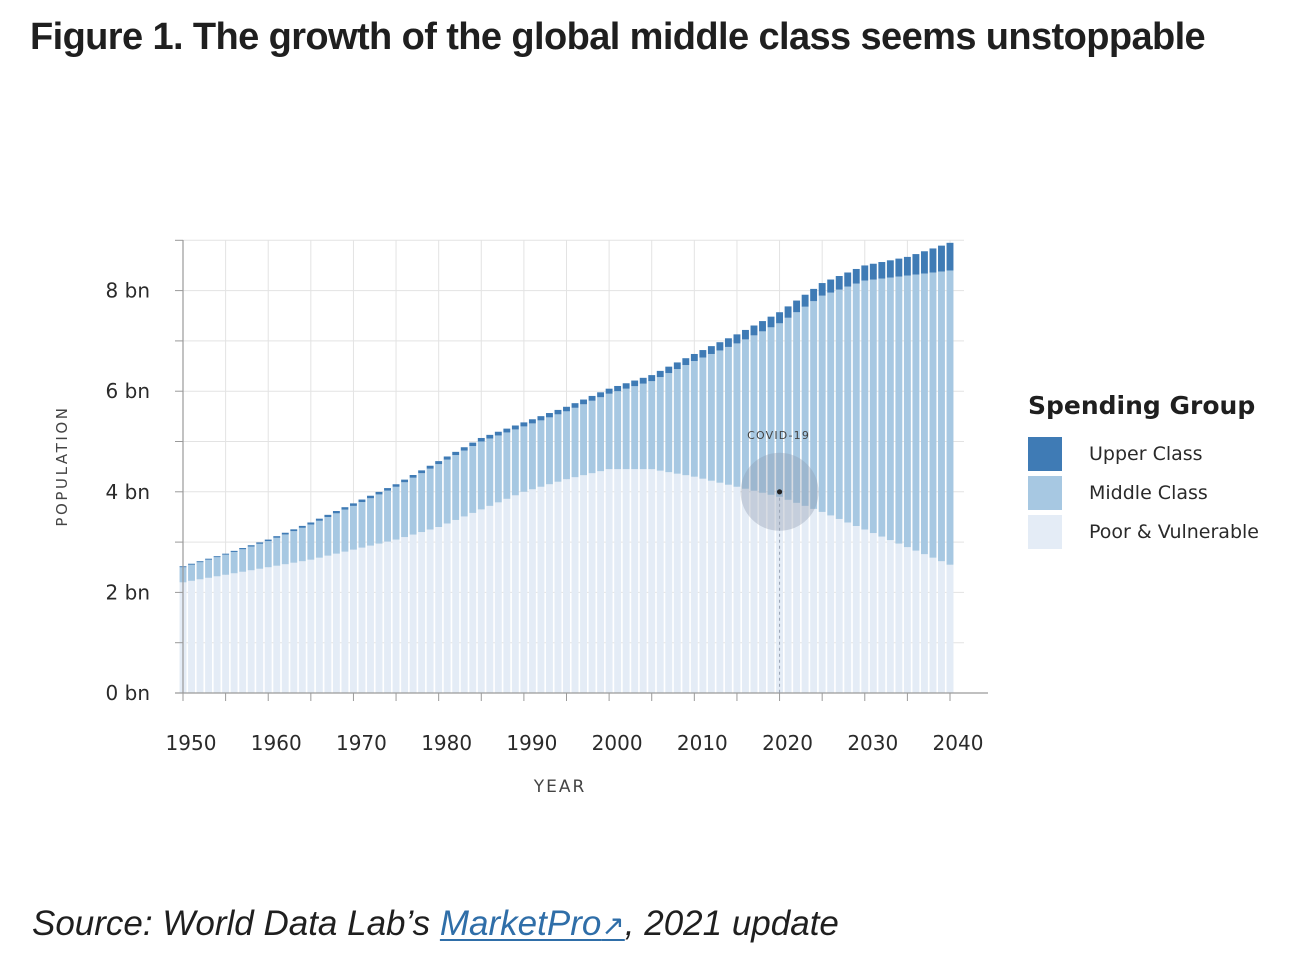 Image resolution: width=1292 pixels, height=978 pixels. What do you see at coordinates (560, 787) in the screenshot?
I see `x-axis-title: YEAR` at bounding box center [560, 787].